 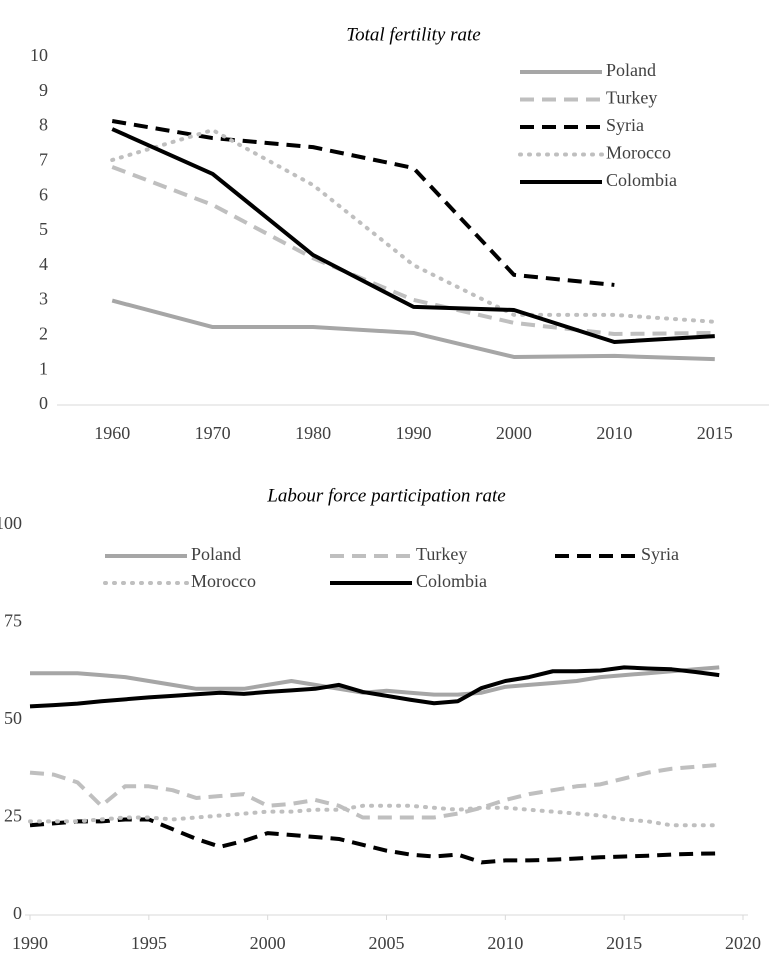 I want to click on y-tick-label: 5, so click(x=43, y=229).